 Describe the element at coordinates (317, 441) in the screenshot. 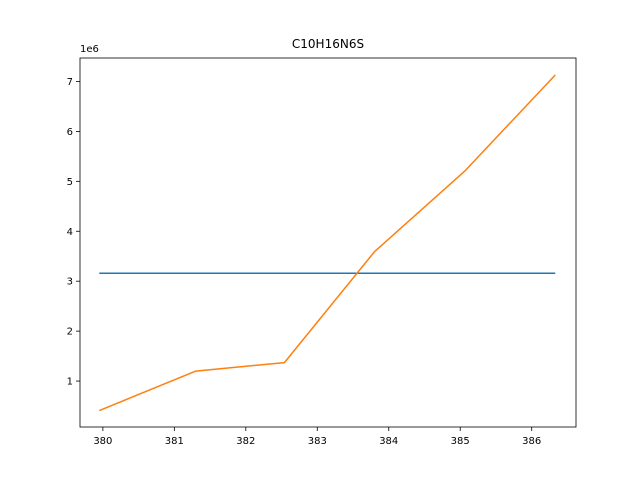

I see `x-tick-label: 383` at that location.